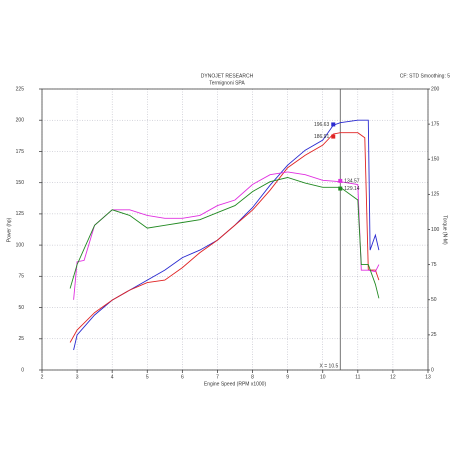 The width and height of the screenshot is (458, 458). What do you see at coordinates (42, 377) in the screenshot?
I see `x-tick-label: 2` at bounding box center [42, 377].